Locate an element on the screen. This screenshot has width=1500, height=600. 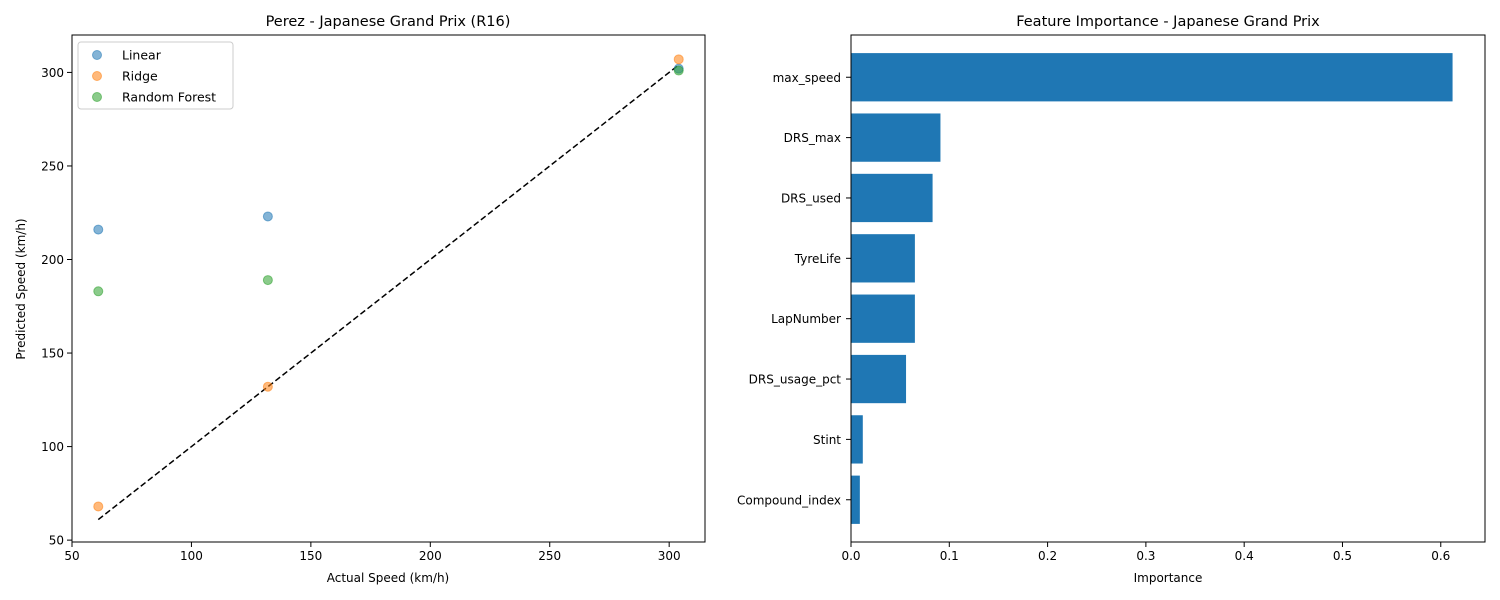
scatter-x-tick-label: 150 is located at coordinates (310, 556).